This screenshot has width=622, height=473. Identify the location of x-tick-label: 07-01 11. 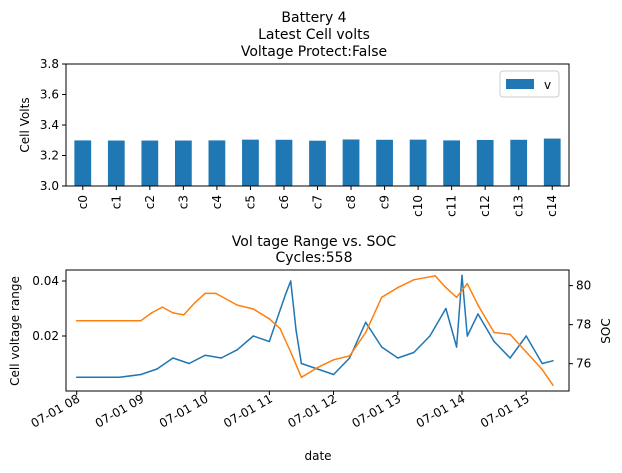
(248, 410).